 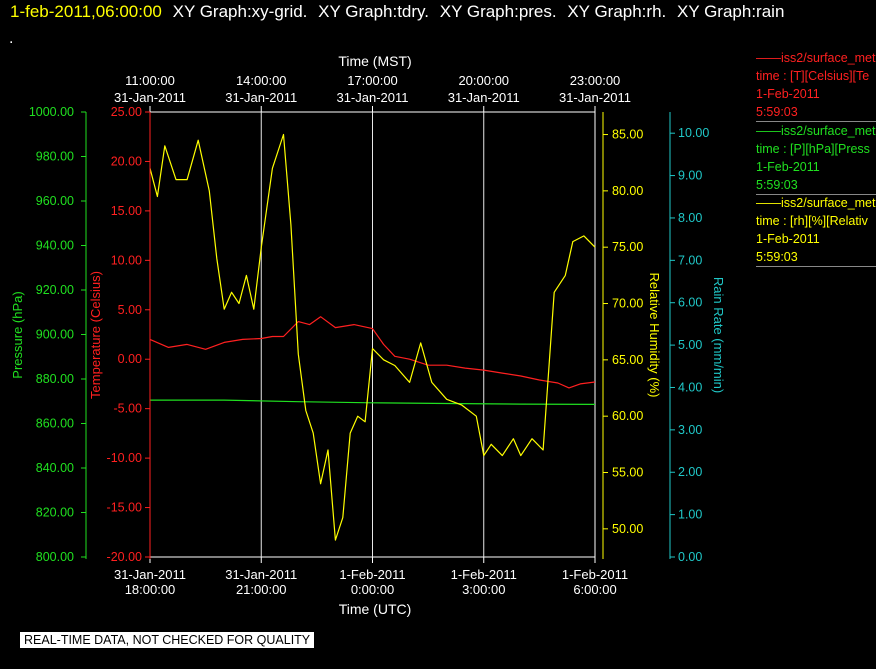 I want to click on bottom-axis-title: Time (UTC), so click(x=375, y=609).